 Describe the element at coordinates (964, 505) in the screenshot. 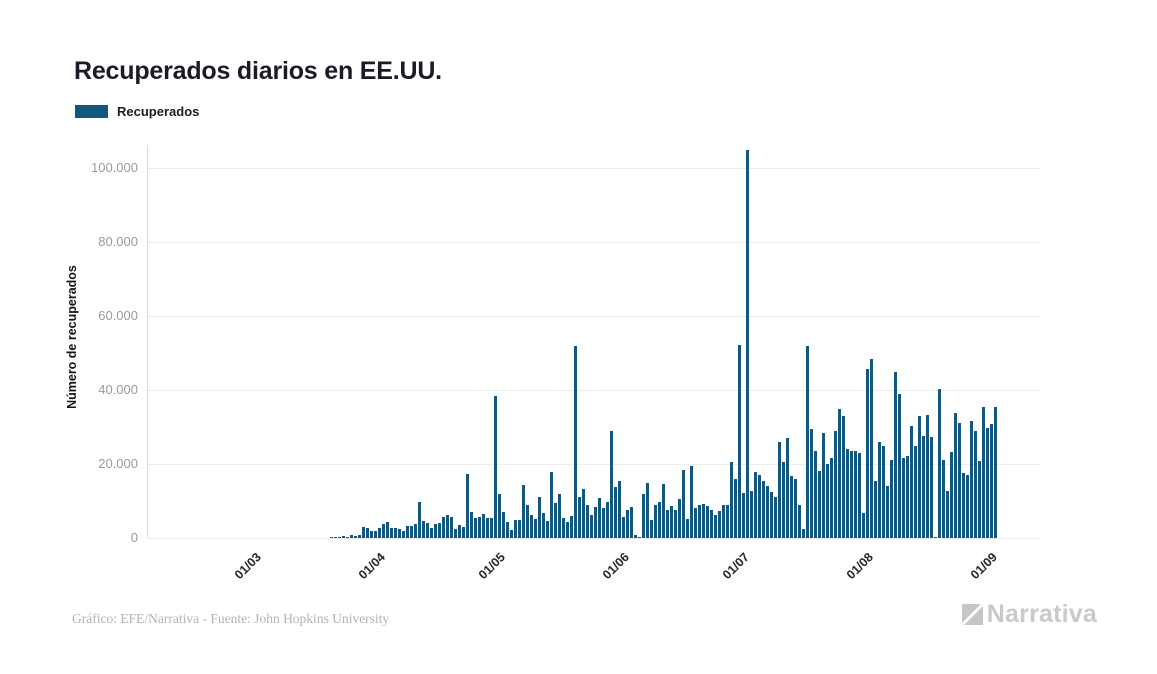

I see `bar-28/08` at that location.